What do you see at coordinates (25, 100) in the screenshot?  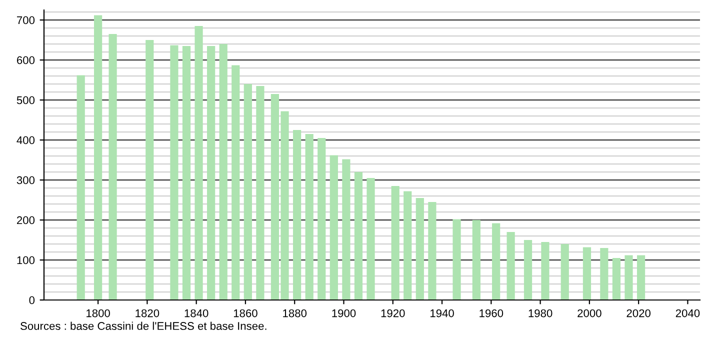 I see `y-tick-label: 500` at bounding box center [25, 100].